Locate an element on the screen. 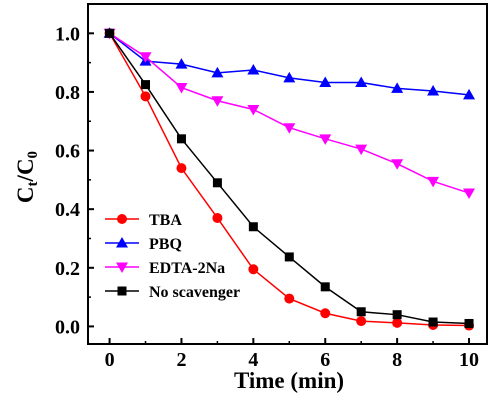 This screenshot has width=491, height=399. y-axis: 0.0 0.2 0.4 0.6 0.8 1.0 is located at coordinates (74, 180).